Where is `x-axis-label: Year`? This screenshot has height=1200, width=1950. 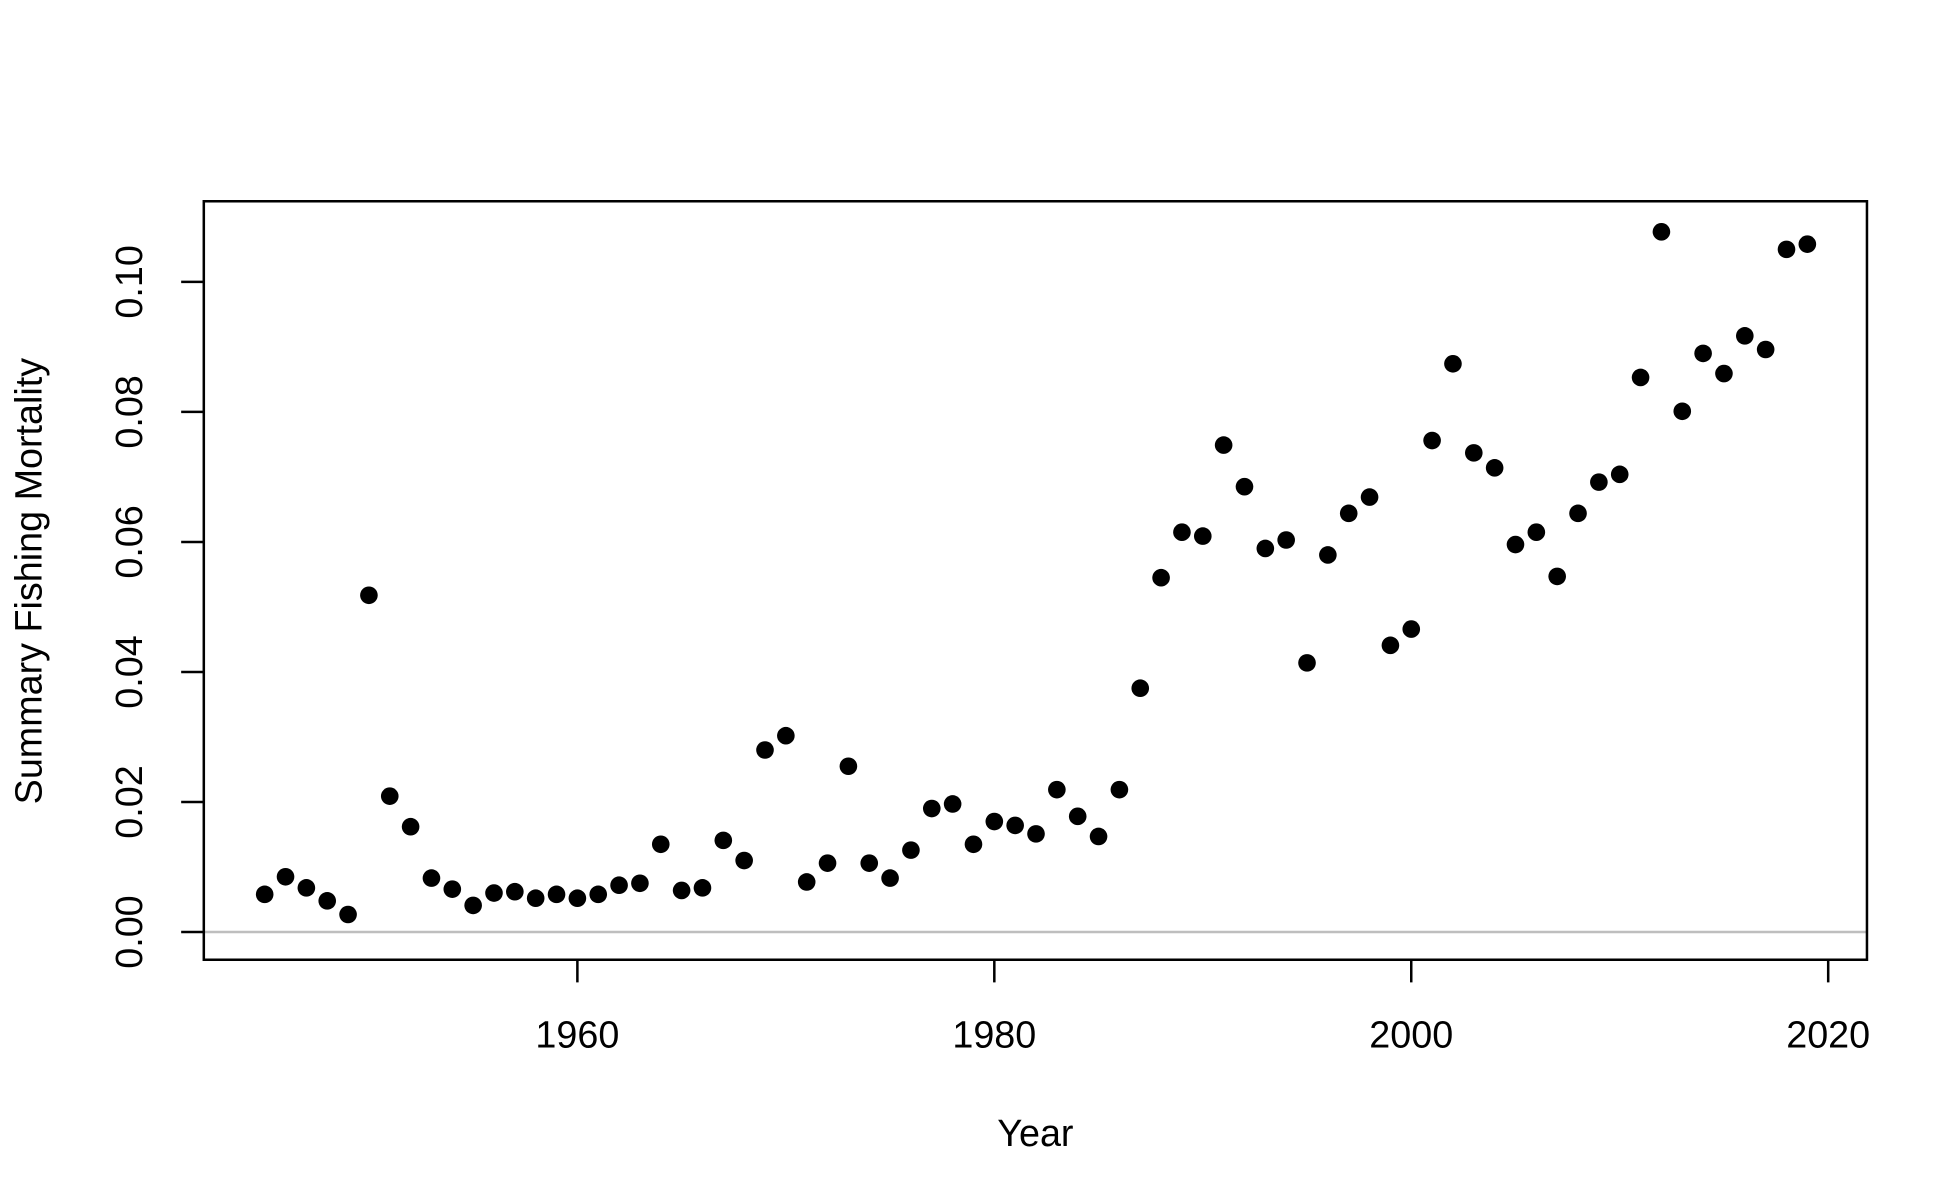
x-axis-label: Year is located at coordinates (1035, 1133).